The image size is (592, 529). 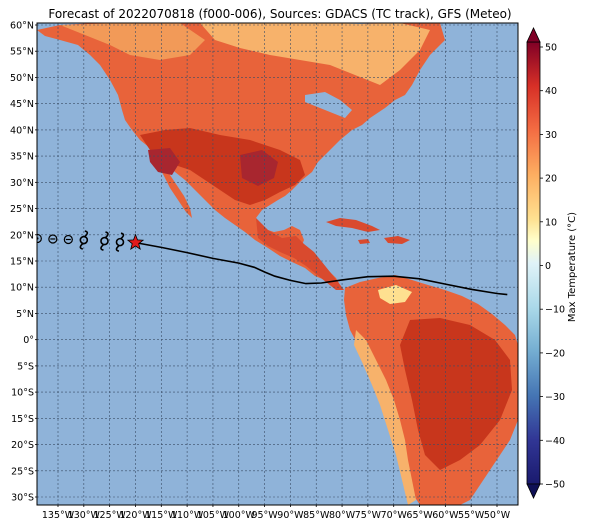 What do you see at coordinates (572, 267) in the screenshot?
I see `colorbar-label: Max Temperature (°C)` at bounding box center [572, 267].